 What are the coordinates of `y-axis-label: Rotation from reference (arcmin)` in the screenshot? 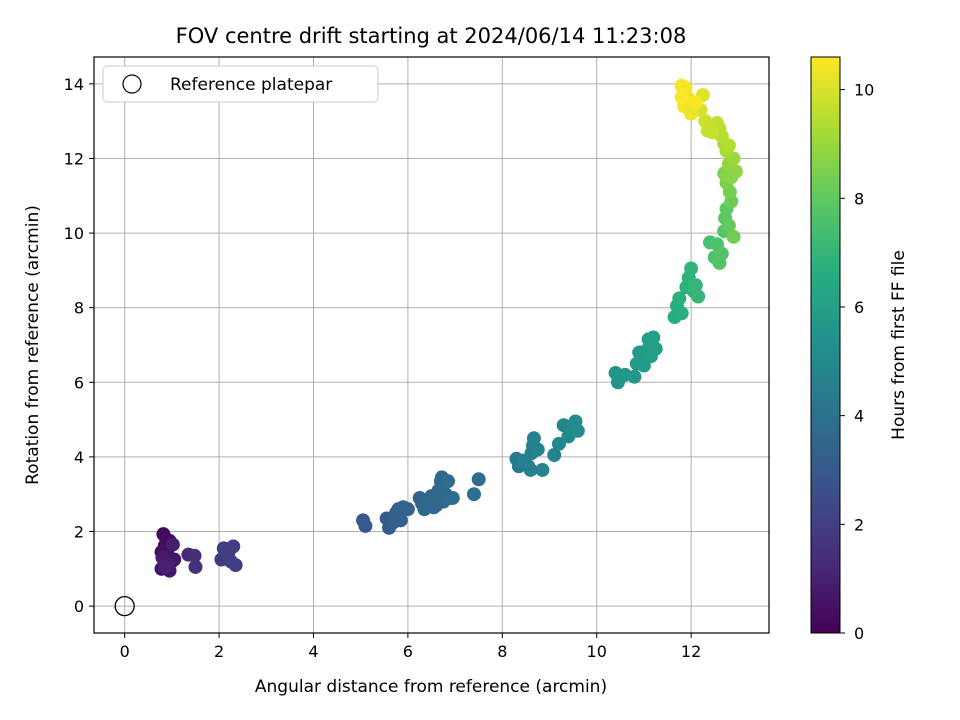 It's located at (33, 345).